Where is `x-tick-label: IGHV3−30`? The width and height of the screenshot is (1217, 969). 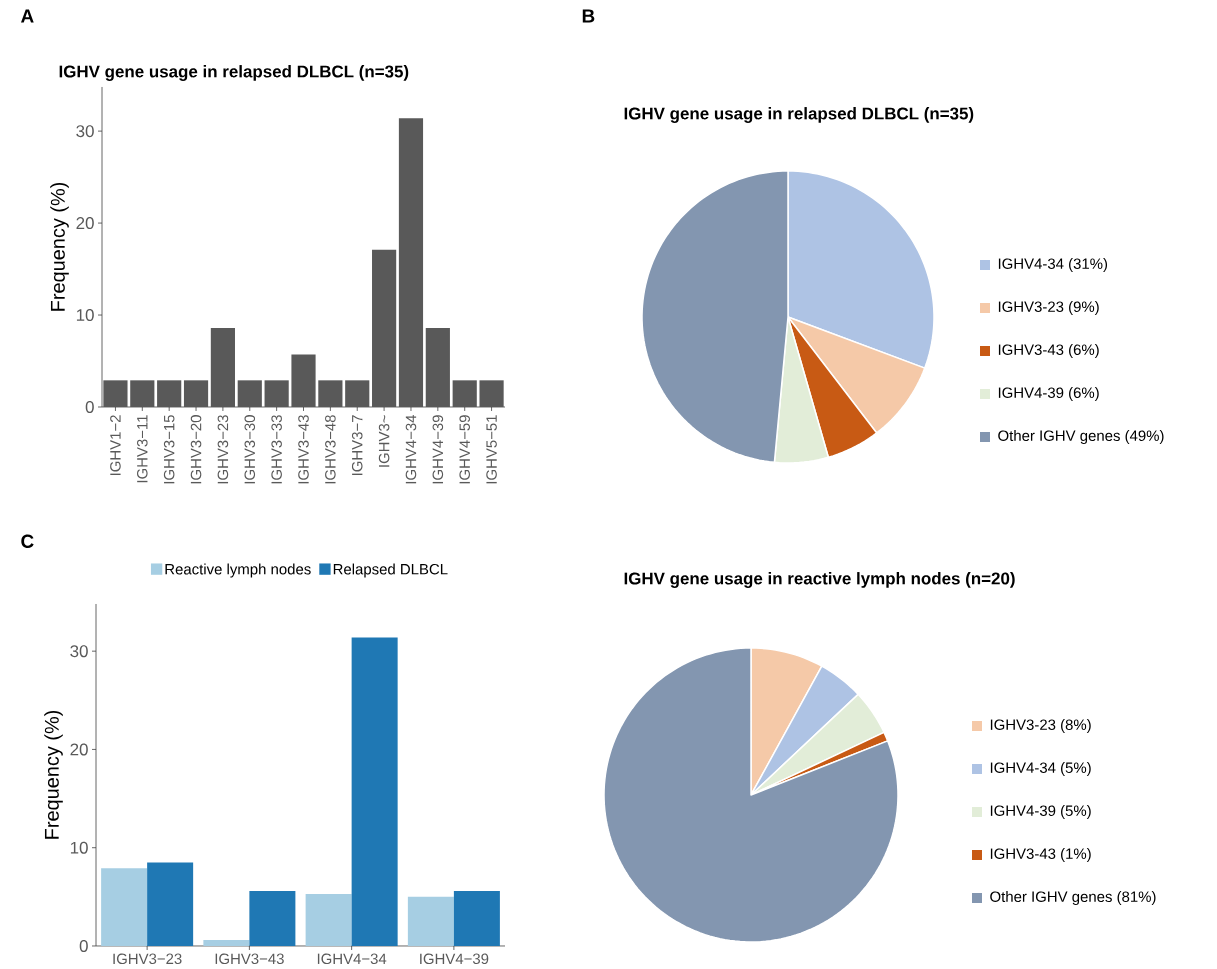 x-tick-label: IGHV3−30 is located at coordinates (250, 449).